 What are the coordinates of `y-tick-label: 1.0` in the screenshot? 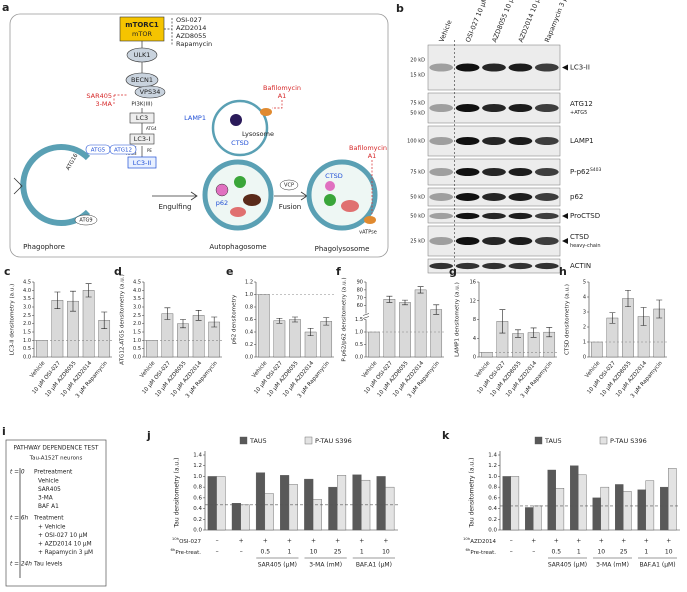 It's located at (249, 295).